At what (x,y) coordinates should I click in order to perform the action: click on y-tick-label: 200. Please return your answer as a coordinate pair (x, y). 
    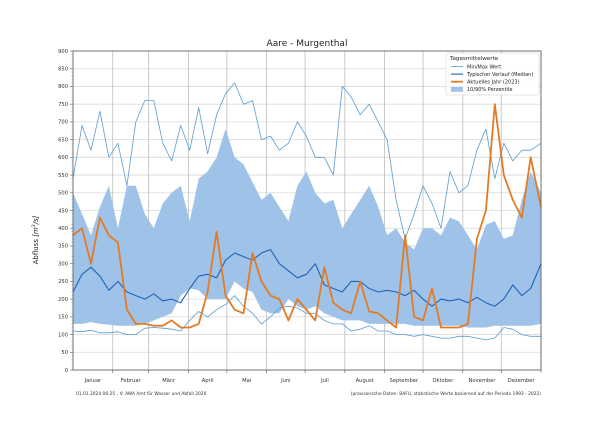
    Looking at the image, I should click on (63, 300).